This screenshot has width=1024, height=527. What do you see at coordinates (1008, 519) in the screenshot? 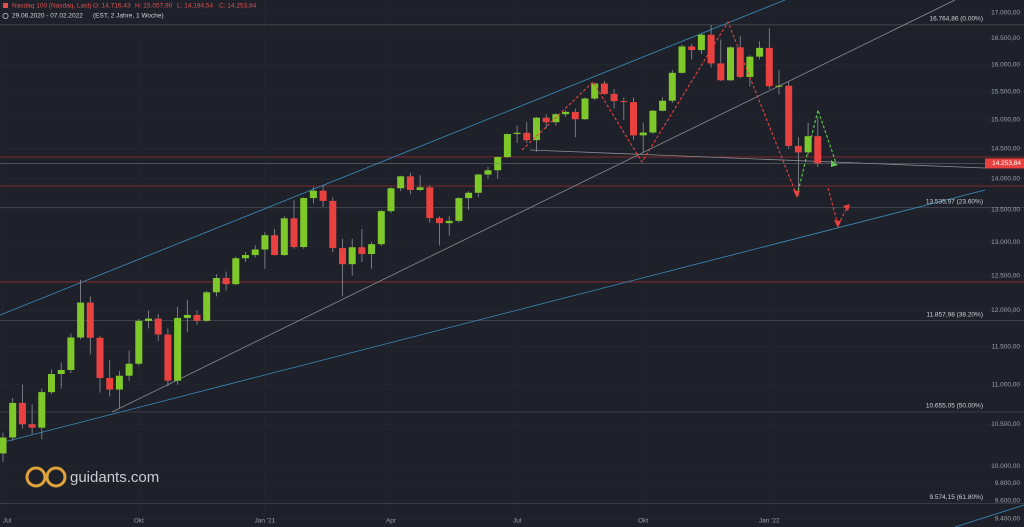
I see `y-tick-label: 9.400,00` at bounding box center [1008, 519].